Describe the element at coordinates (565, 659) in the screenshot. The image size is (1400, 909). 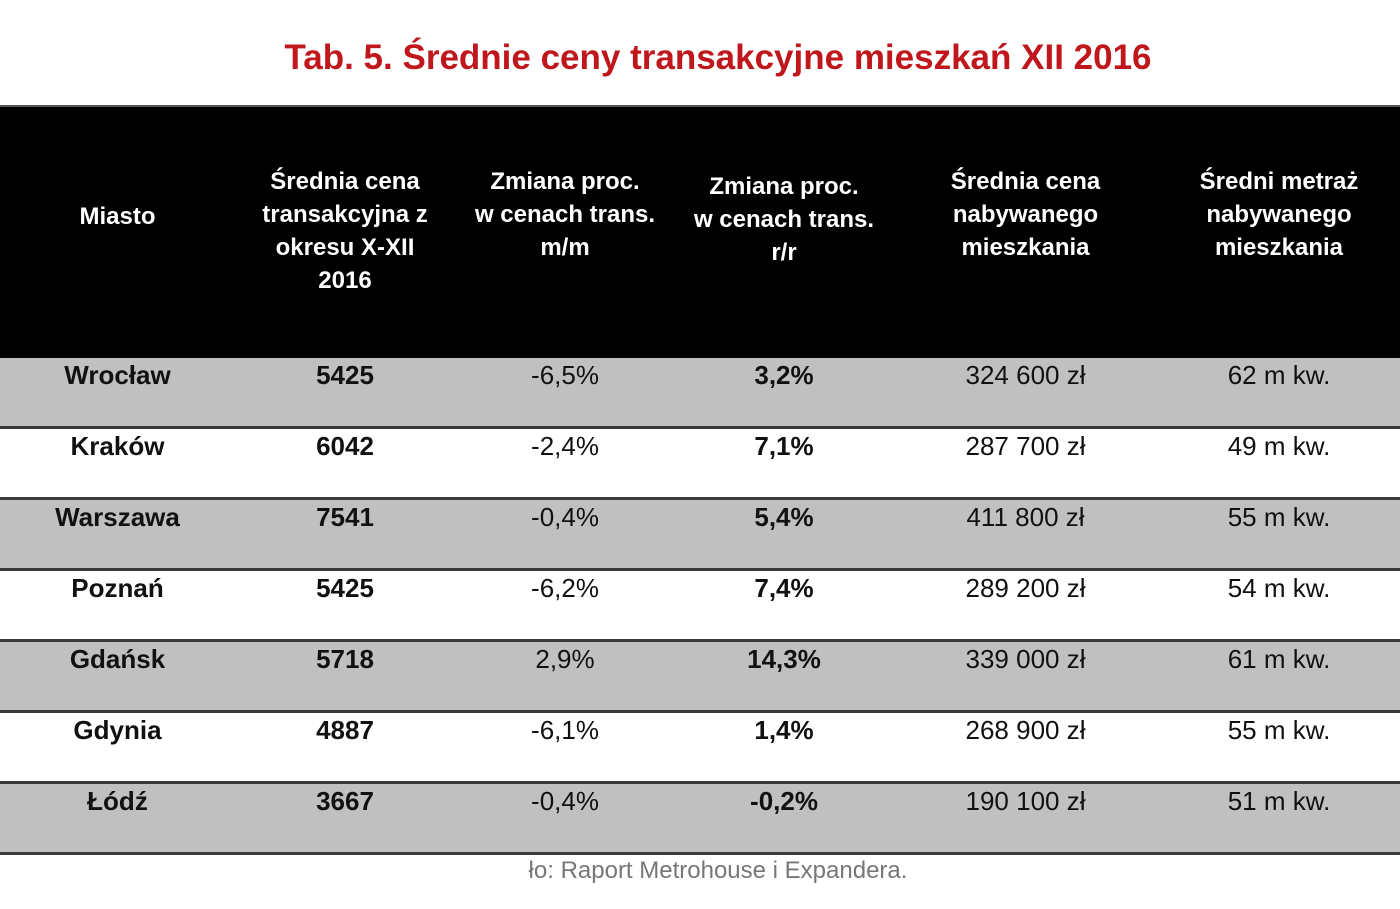
I see `table-cell: 2,9%` at that location.